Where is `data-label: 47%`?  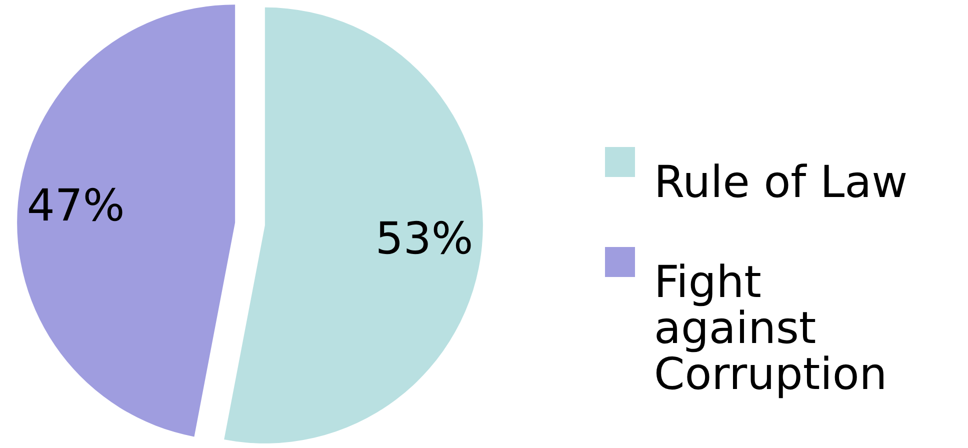 data-label: 47% is located at coordinates (75, 206).